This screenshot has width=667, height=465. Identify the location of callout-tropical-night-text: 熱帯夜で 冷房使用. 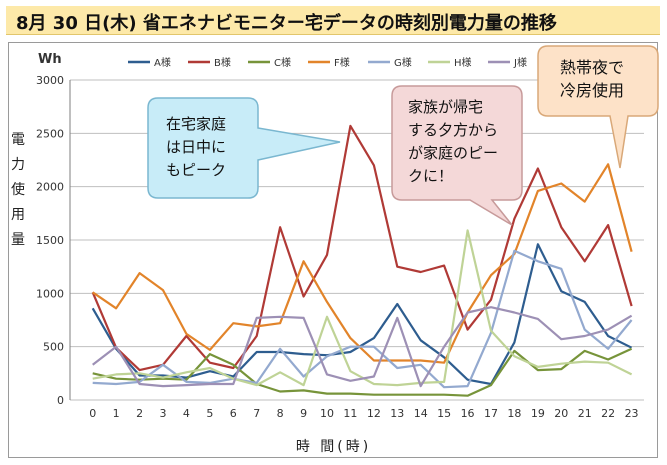
(592, 79).